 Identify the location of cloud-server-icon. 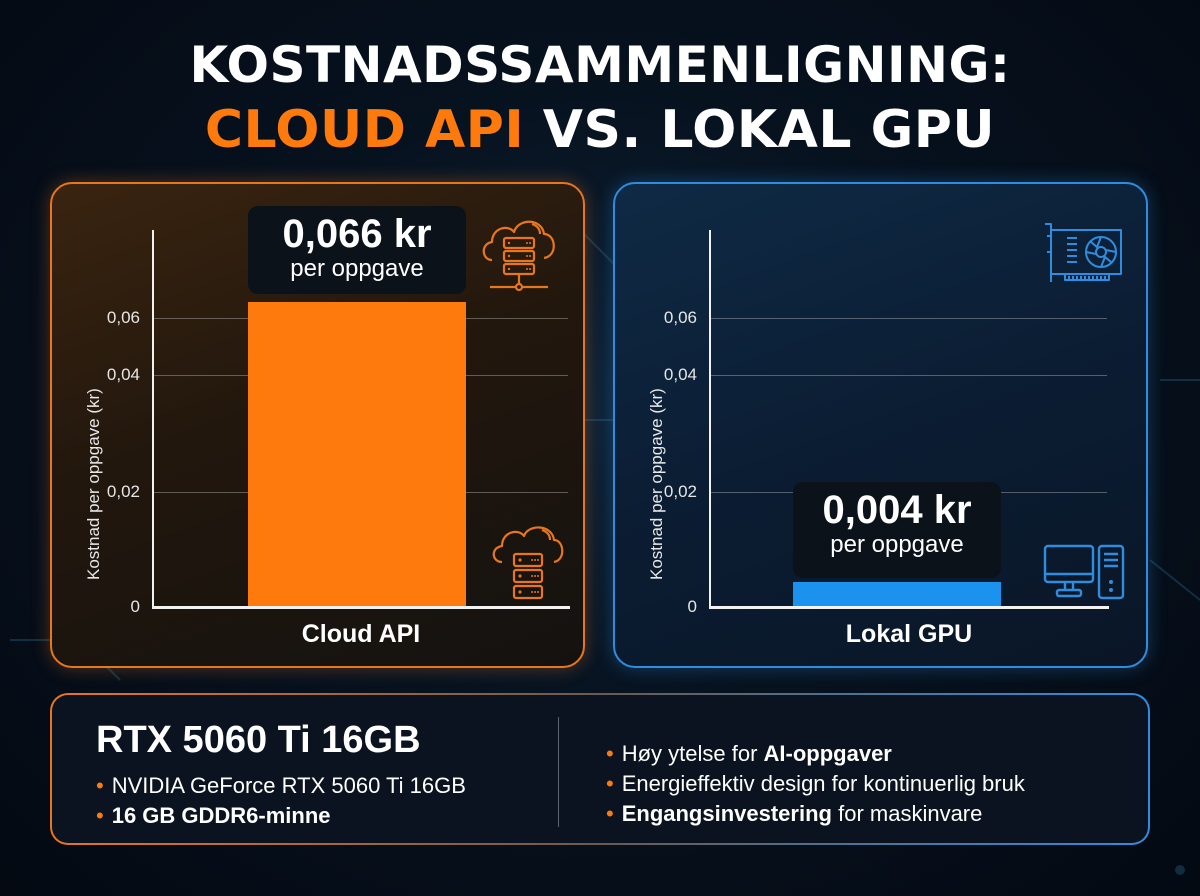
(528, 563).